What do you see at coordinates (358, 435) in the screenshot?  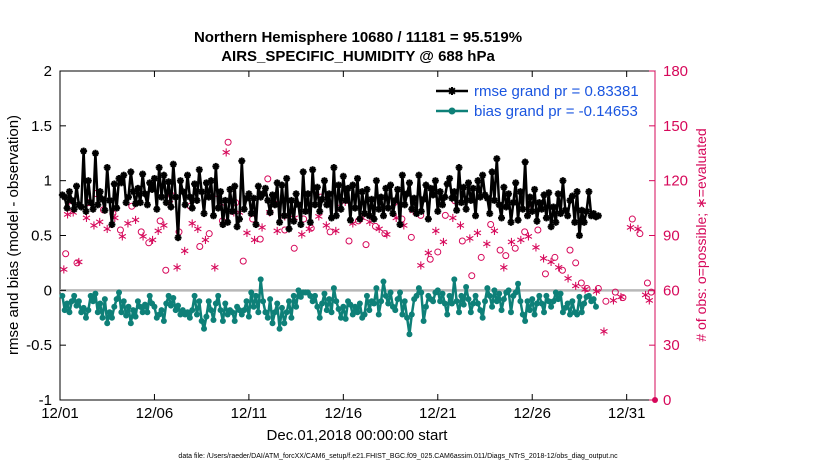 I see `x-axis-label: Dec.01,2018 00:00:00 start` at bounding box center [358, 435].